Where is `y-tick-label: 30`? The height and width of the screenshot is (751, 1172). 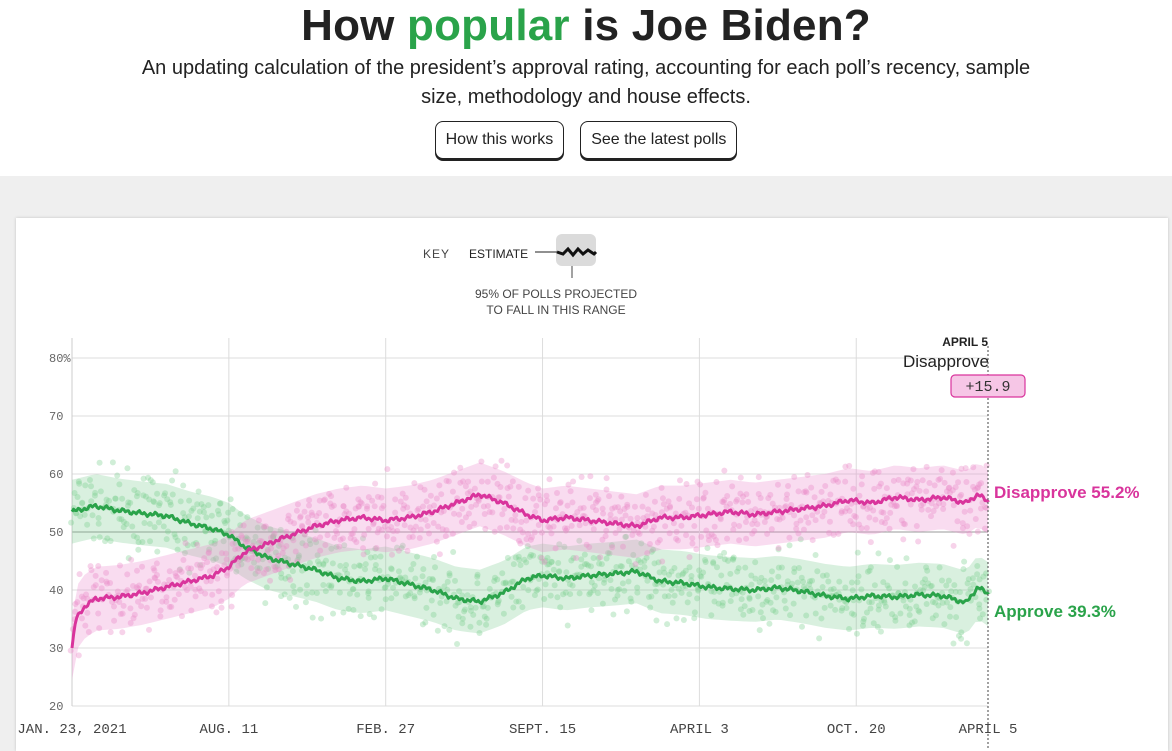 y-tick-label: 30 is located at coordinates (56, 649).